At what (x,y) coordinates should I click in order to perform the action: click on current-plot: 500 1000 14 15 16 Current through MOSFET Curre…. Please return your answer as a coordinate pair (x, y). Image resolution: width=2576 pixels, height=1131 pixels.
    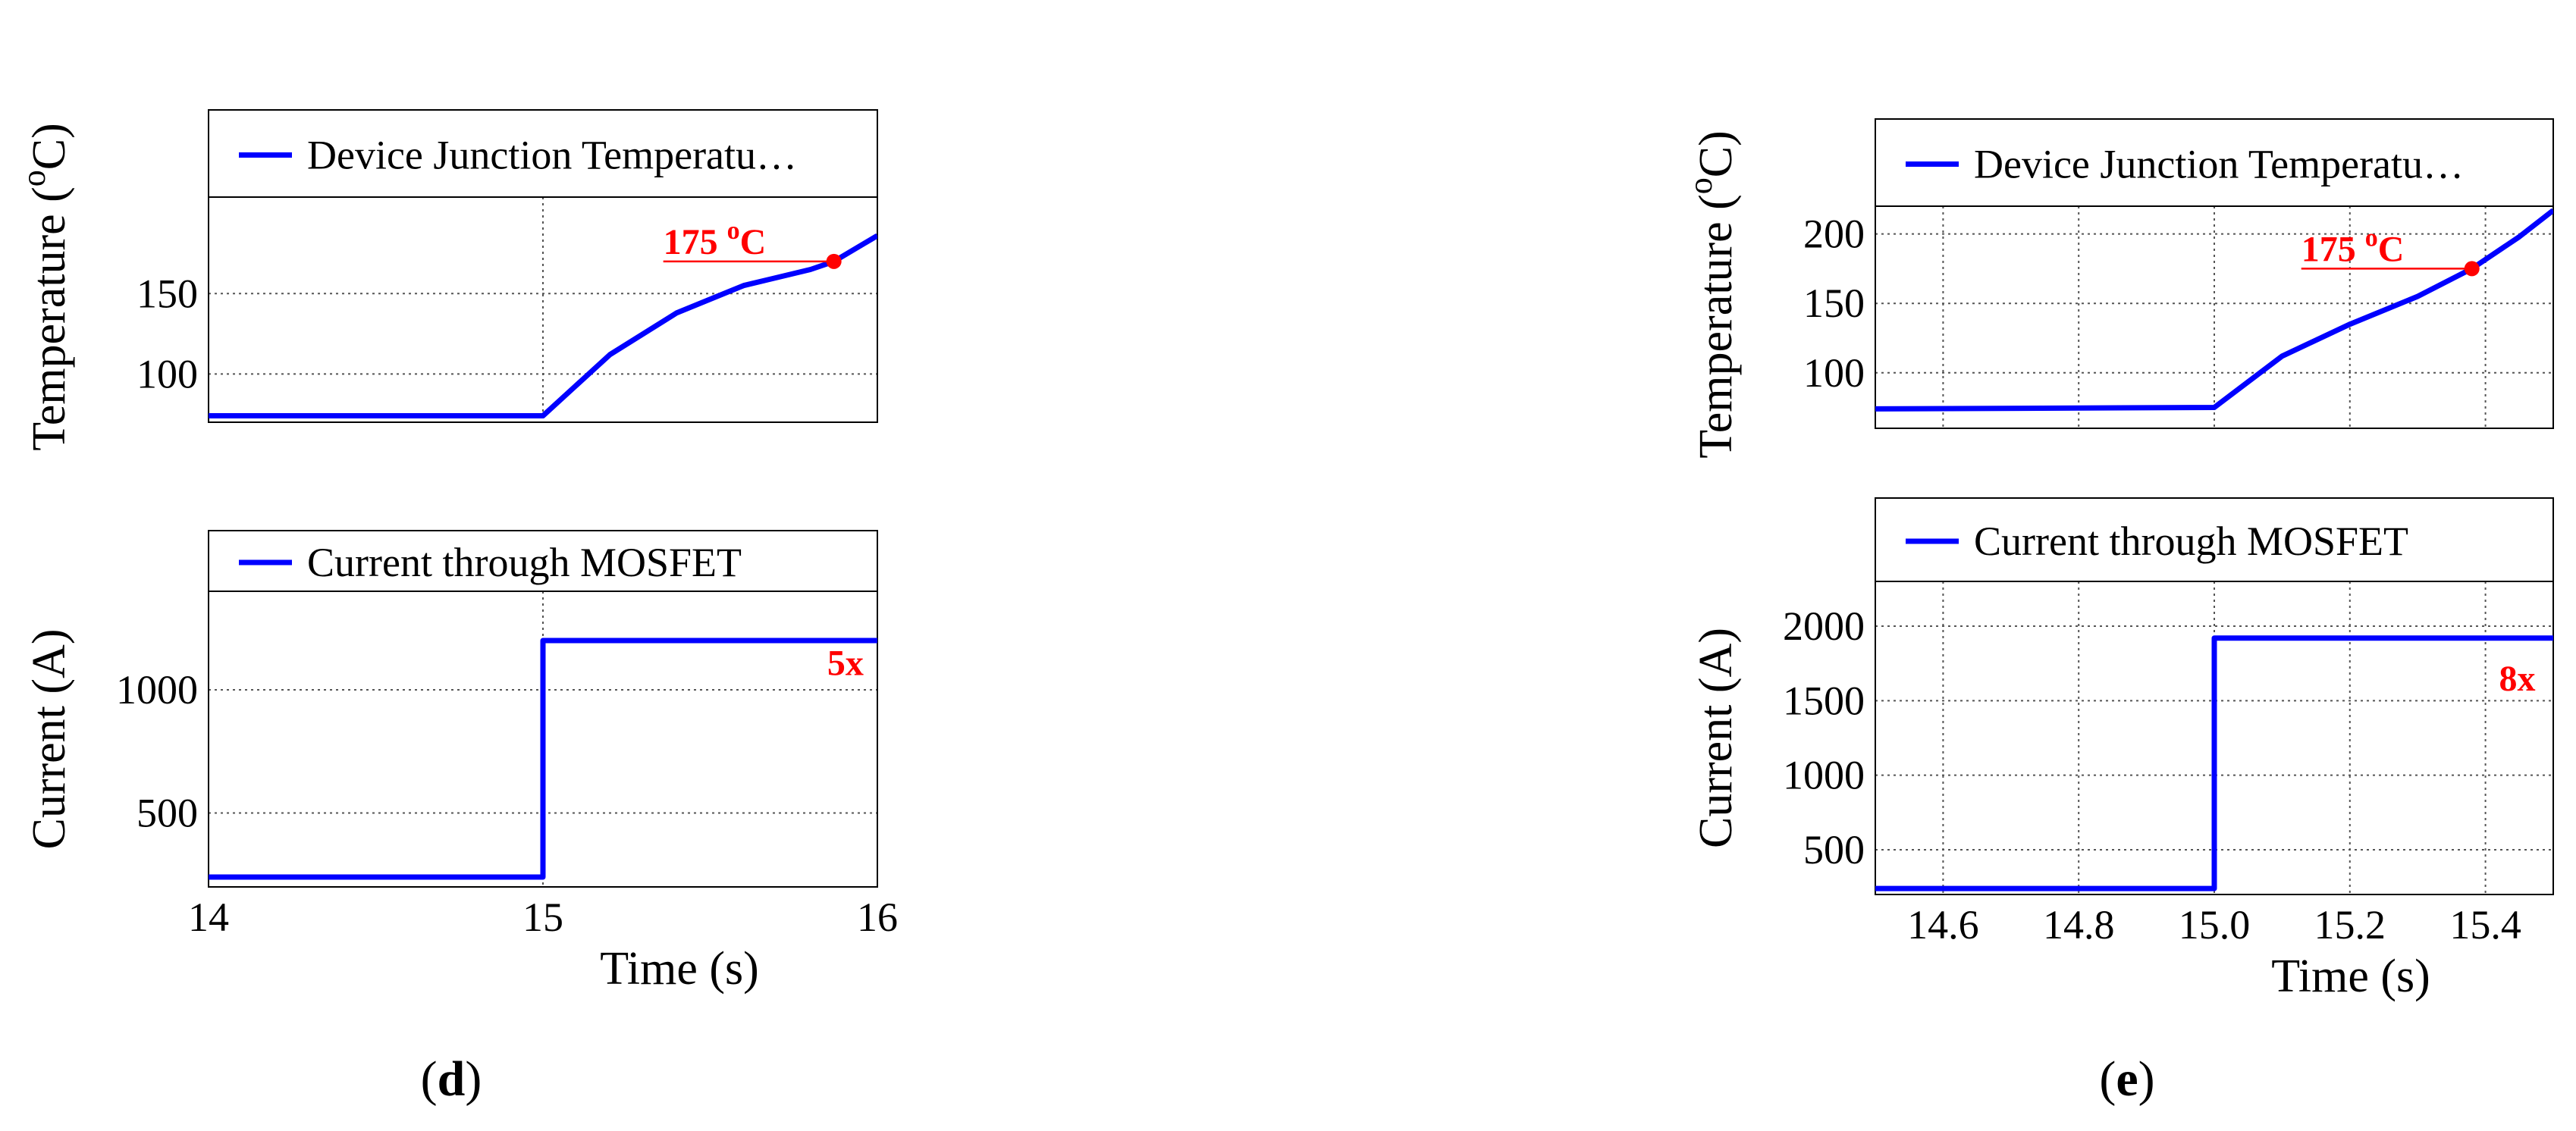
    Looking at the image, I should click on (461, 762).